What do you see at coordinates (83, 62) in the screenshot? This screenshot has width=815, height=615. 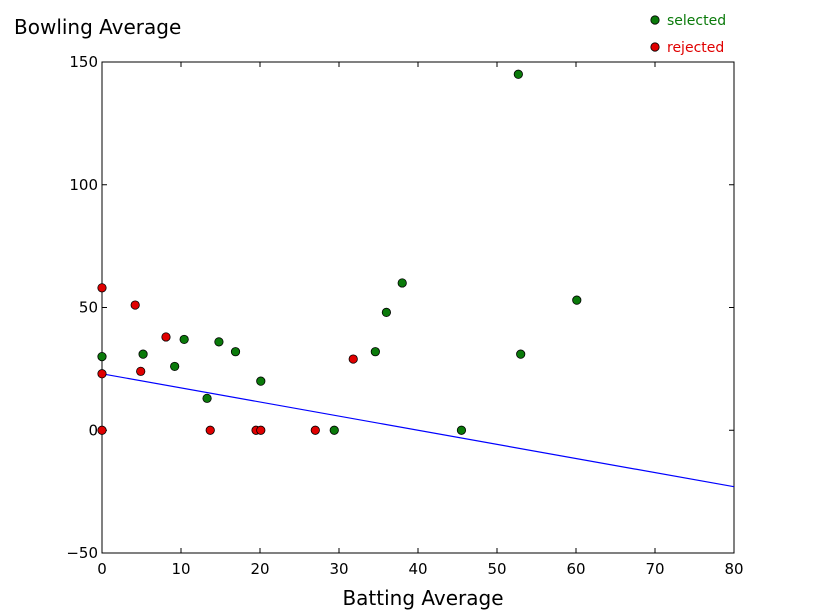 I see `y-tick-label: 150` at bounding box center [83, 62].